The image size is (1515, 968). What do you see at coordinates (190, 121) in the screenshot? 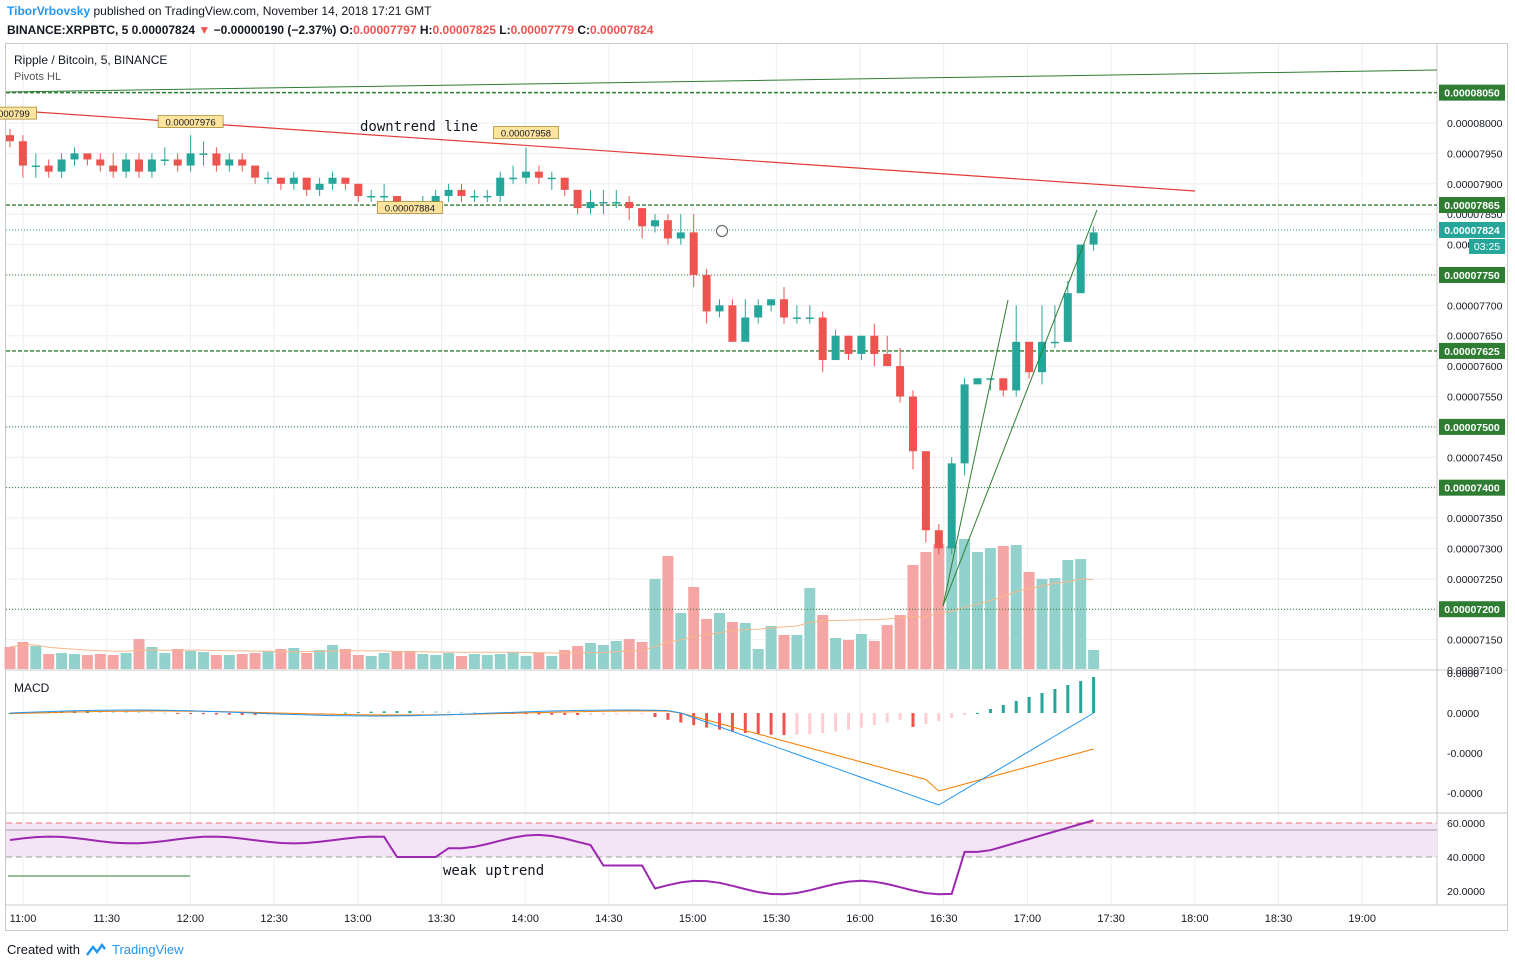
I see `pivot-label-box` at bounding box center [190, 121].